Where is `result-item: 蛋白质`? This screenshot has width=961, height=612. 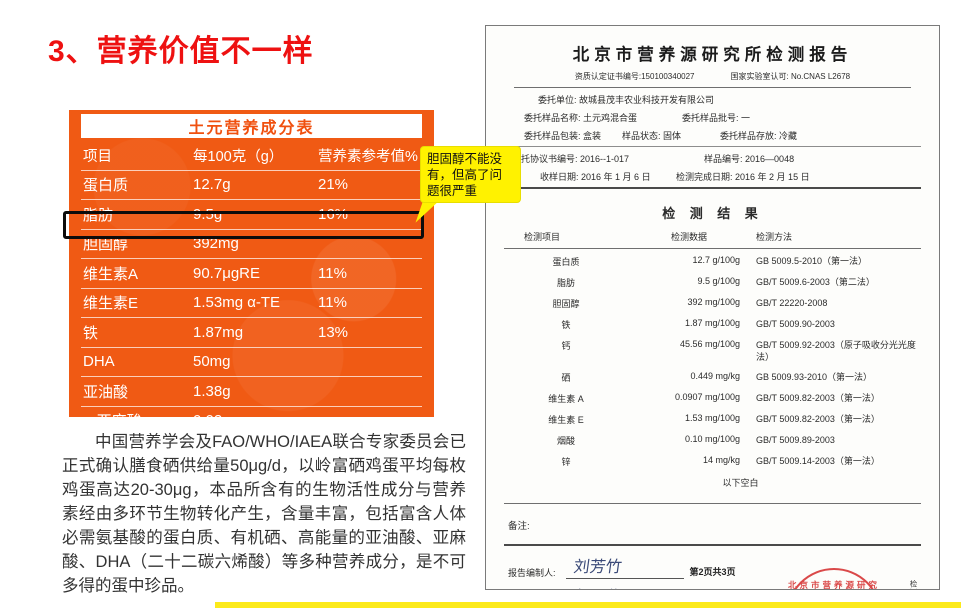
result-item: 蛋白质 is located at coordinates (566, 262).